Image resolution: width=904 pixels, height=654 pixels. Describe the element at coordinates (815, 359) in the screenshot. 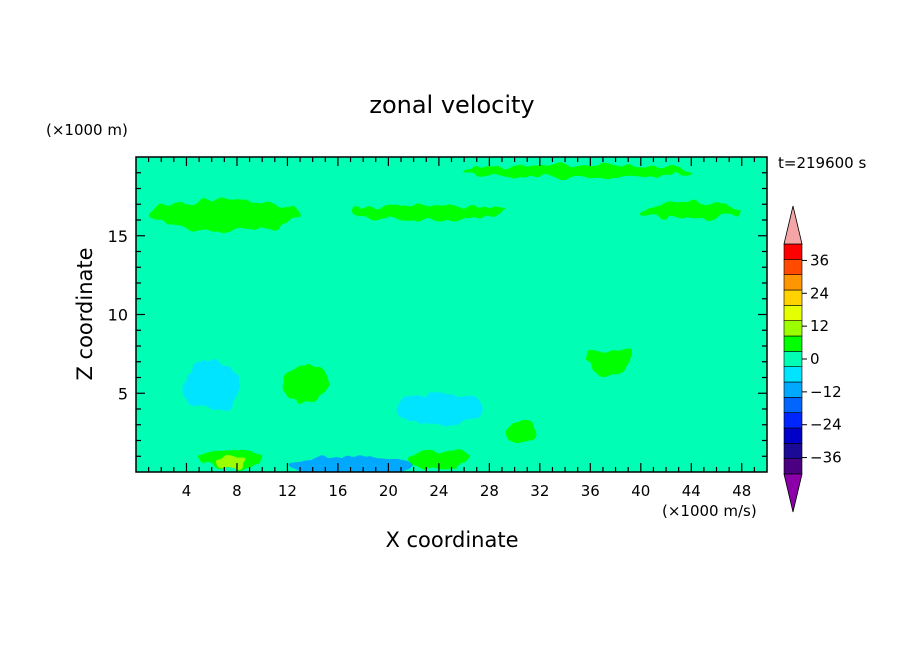

I see `colorbar-tick-label: 0` at that location.